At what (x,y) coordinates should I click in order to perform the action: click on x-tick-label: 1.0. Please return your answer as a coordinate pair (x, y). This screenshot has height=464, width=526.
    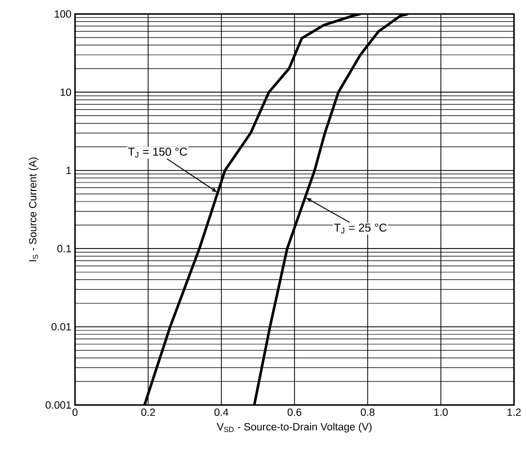
    Looking at the image, I should click on (441, 412).